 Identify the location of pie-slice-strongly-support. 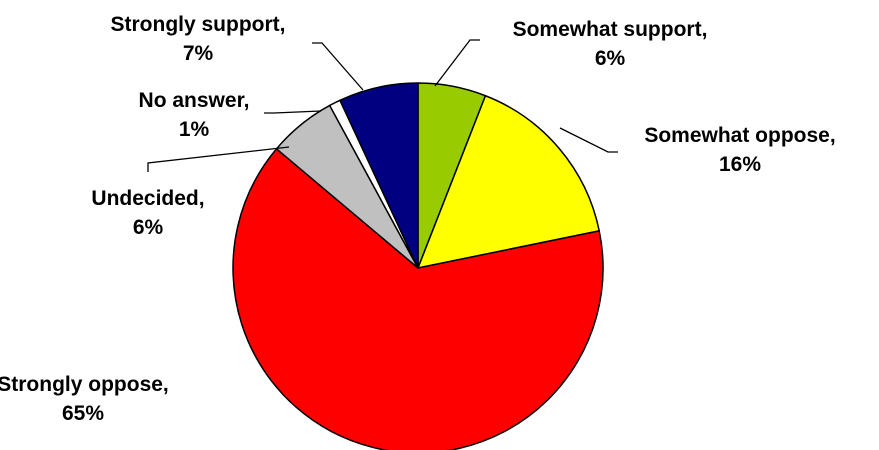
(379, 175).